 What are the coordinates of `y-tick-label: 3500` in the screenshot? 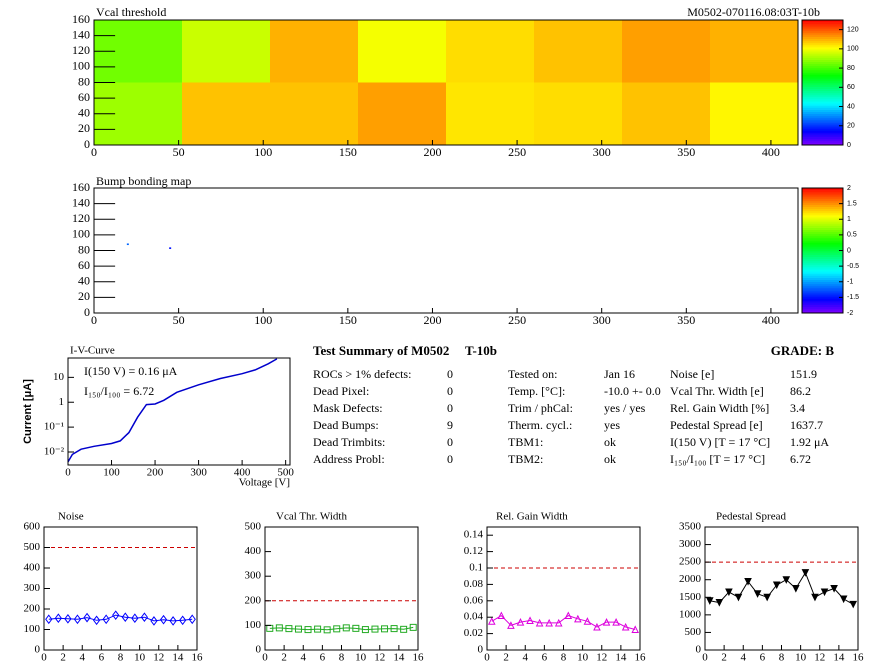 It's located at (690, 527).